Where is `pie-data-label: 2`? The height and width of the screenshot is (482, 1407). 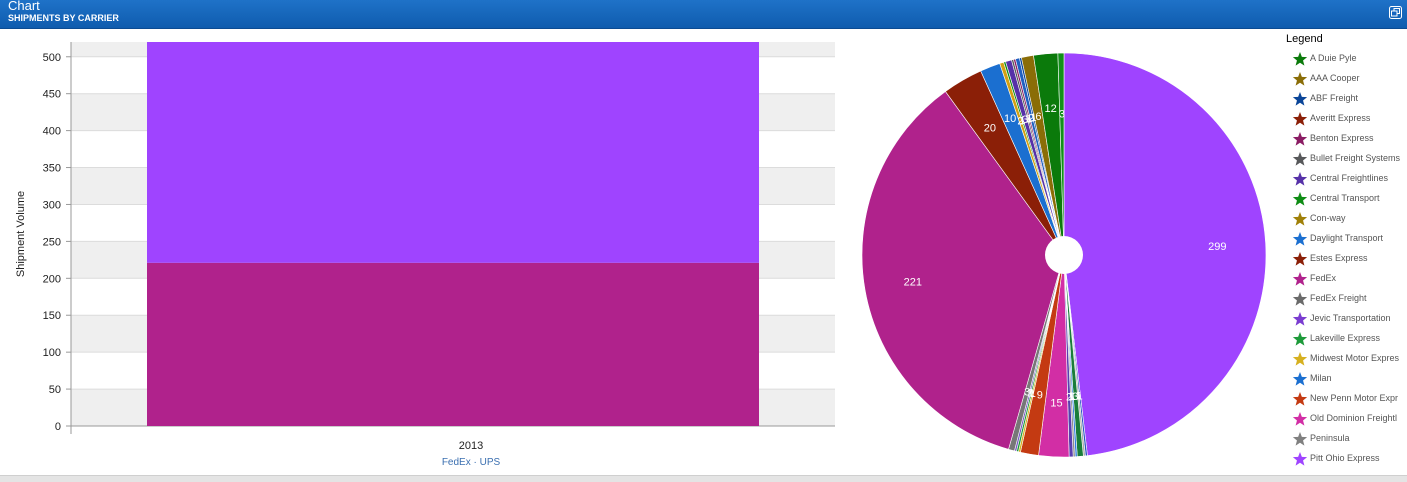
pie-data-label: 2 is located at coordinates (1069, 397).